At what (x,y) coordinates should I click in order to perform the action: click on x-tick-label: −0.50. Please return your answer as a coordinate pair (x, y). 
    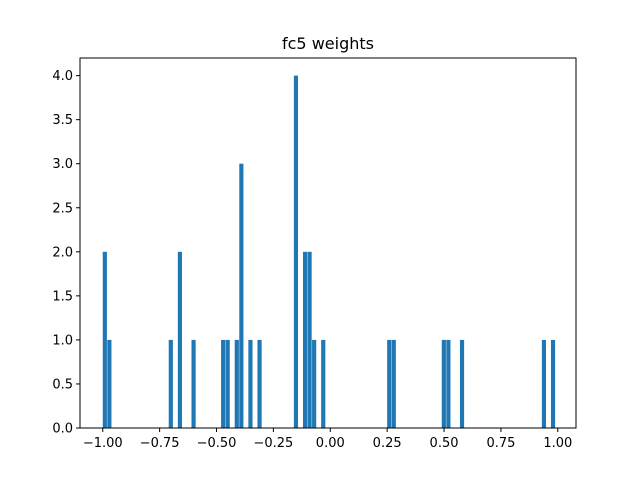
    Looking at the image, I should click on (217, 443).